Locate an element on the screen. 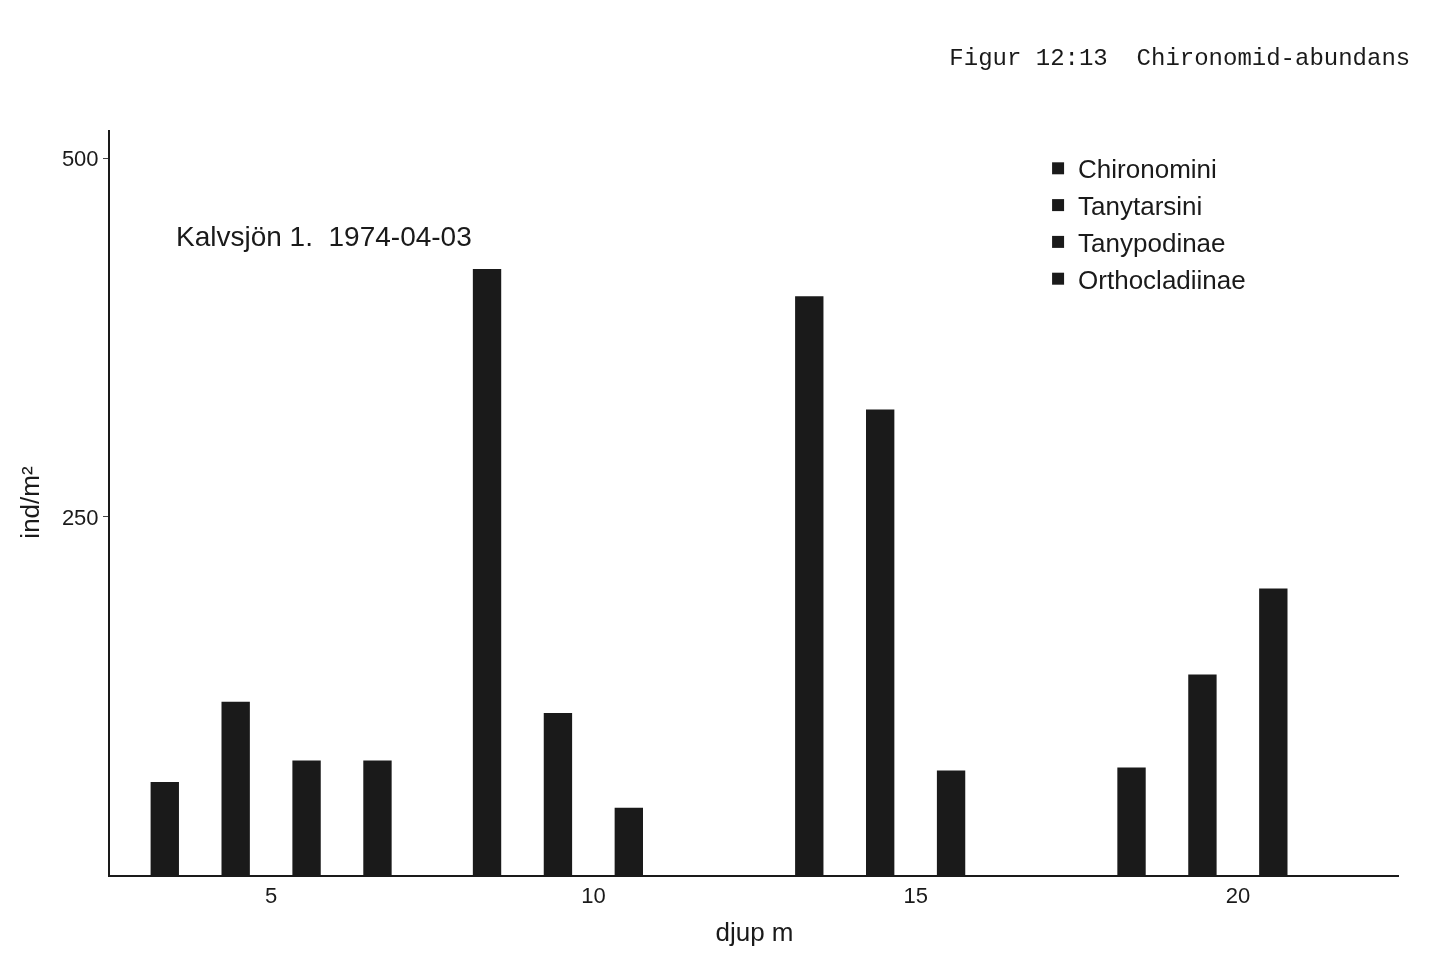 This screenshot has height=955, width=1439. legend-label: Chironomini is located at coordinates (1147, 169).